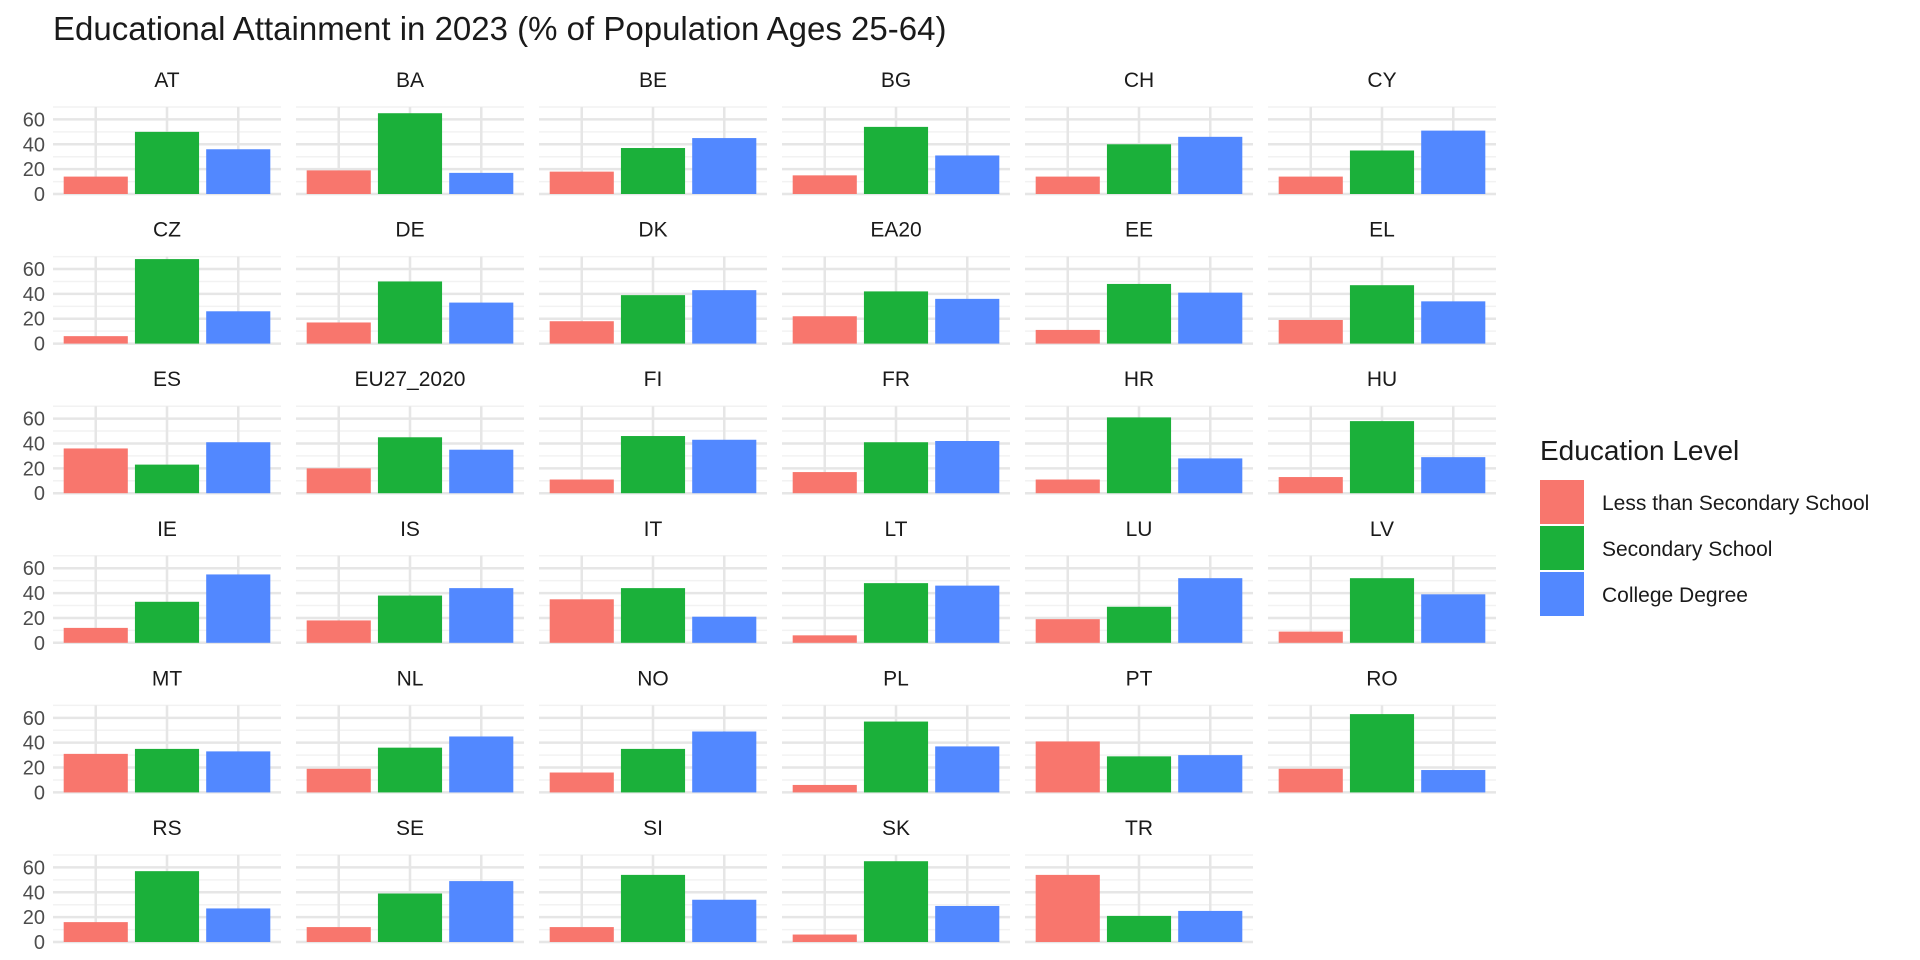 This screenshot has height=960, width=1920. Describe the element at coordinates (1067, 486) in the screenshot. I see `bar-hr-less-than-secondary-school` at that location.